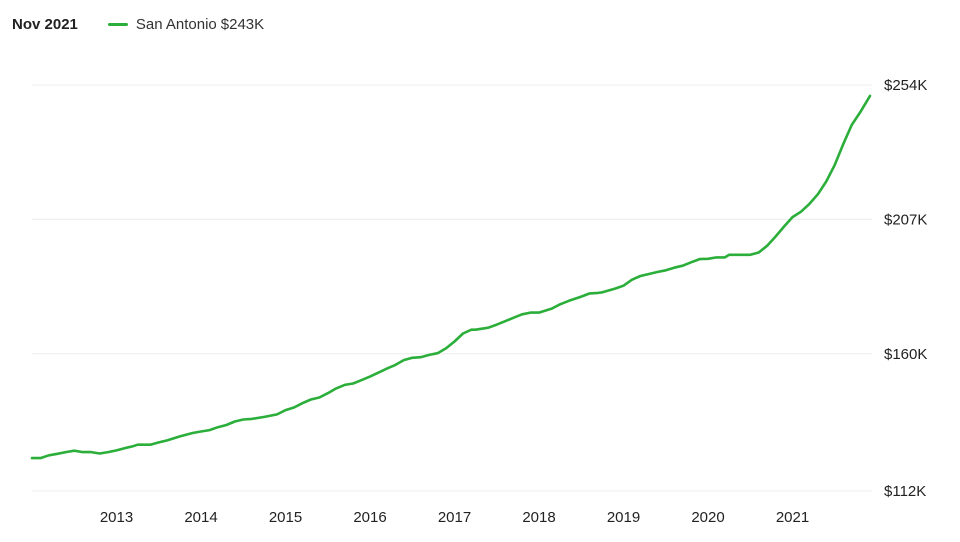 The width and height of the screenshot is (960, 542). What do you see at coordinates (176, 24) in the screenshot?
I see `legend-series-name: San Antonio` at bounding box center [176, 24].